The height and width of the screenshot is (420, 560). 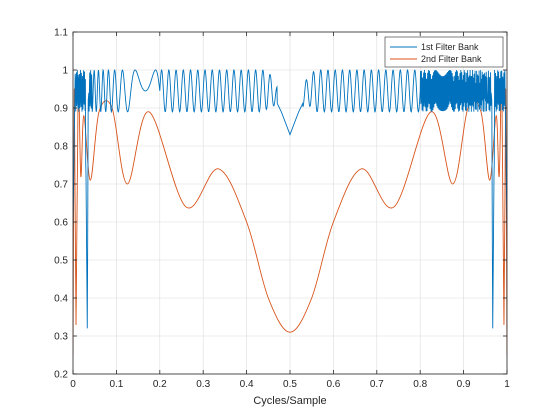 I want to click on x-tick-label: 0.8, so click(x=420, y=384).